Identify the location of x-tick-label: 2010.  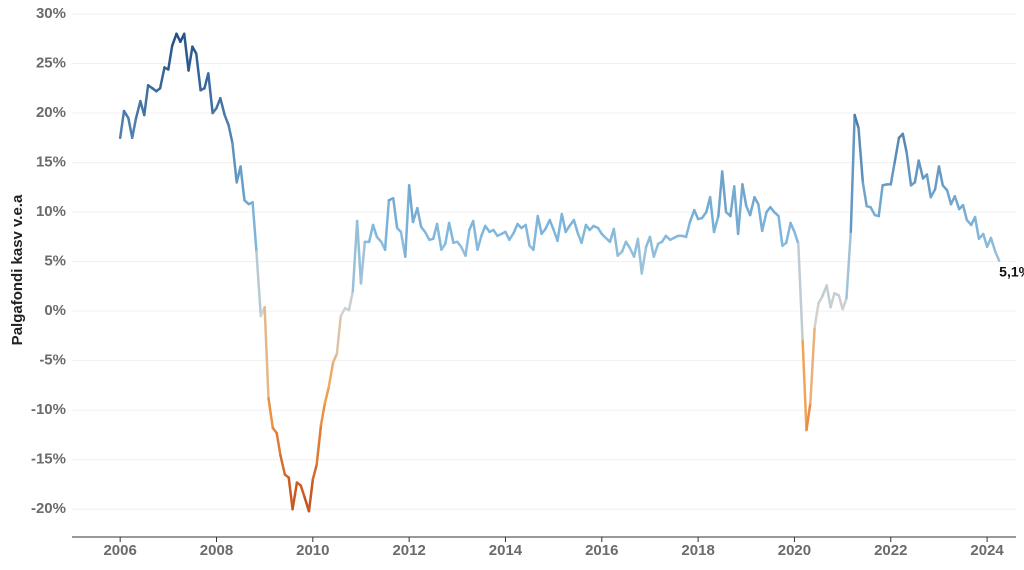
(312, 550).